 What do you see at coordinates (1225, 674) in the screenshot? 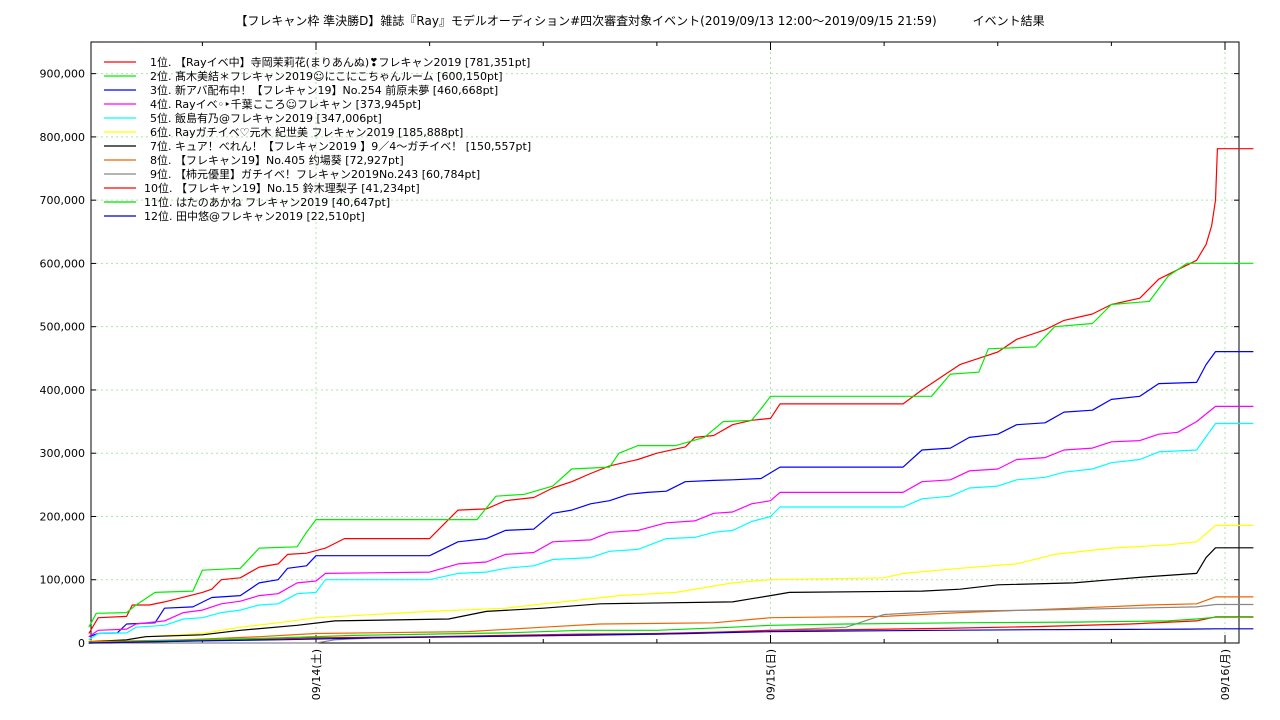
I see `x-tick-label: 09/16(月)` at bounding box center [1225, 674].